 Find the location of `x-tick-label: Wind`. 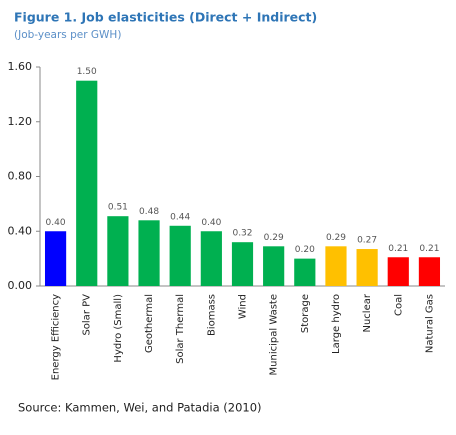

x-tick-label: Wind is located at coordinates (243, 306).